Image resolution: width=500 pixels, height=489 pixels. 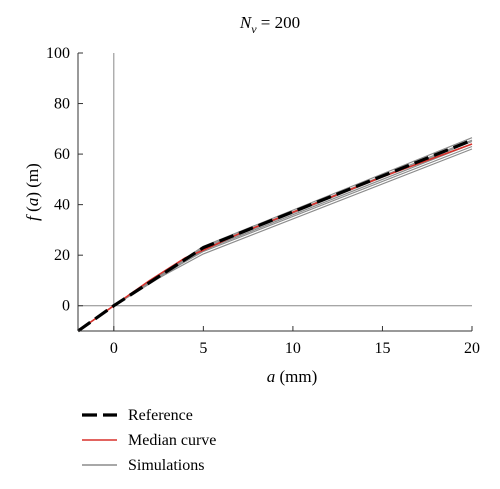 I want to click on x-tick-label: 10, so click(x=293, y=348).